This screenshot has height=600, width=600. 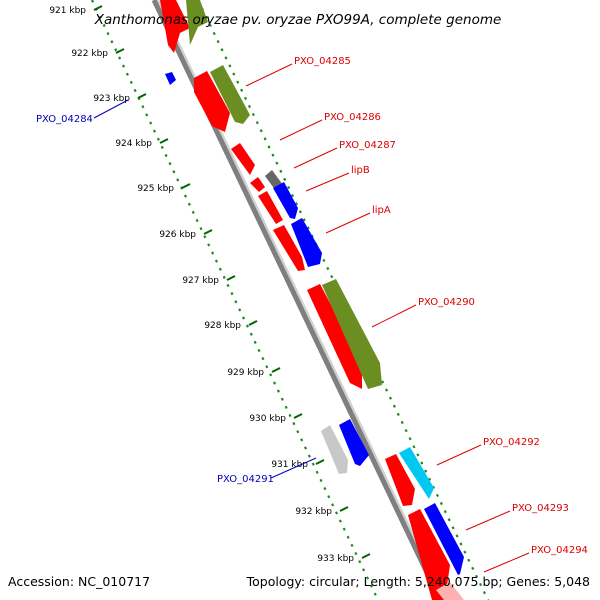 What do you see at coordinates (79, 581) in the screenshot?
I see `accession-text: Accession: NC_010717` at bounding box center [79, 581].